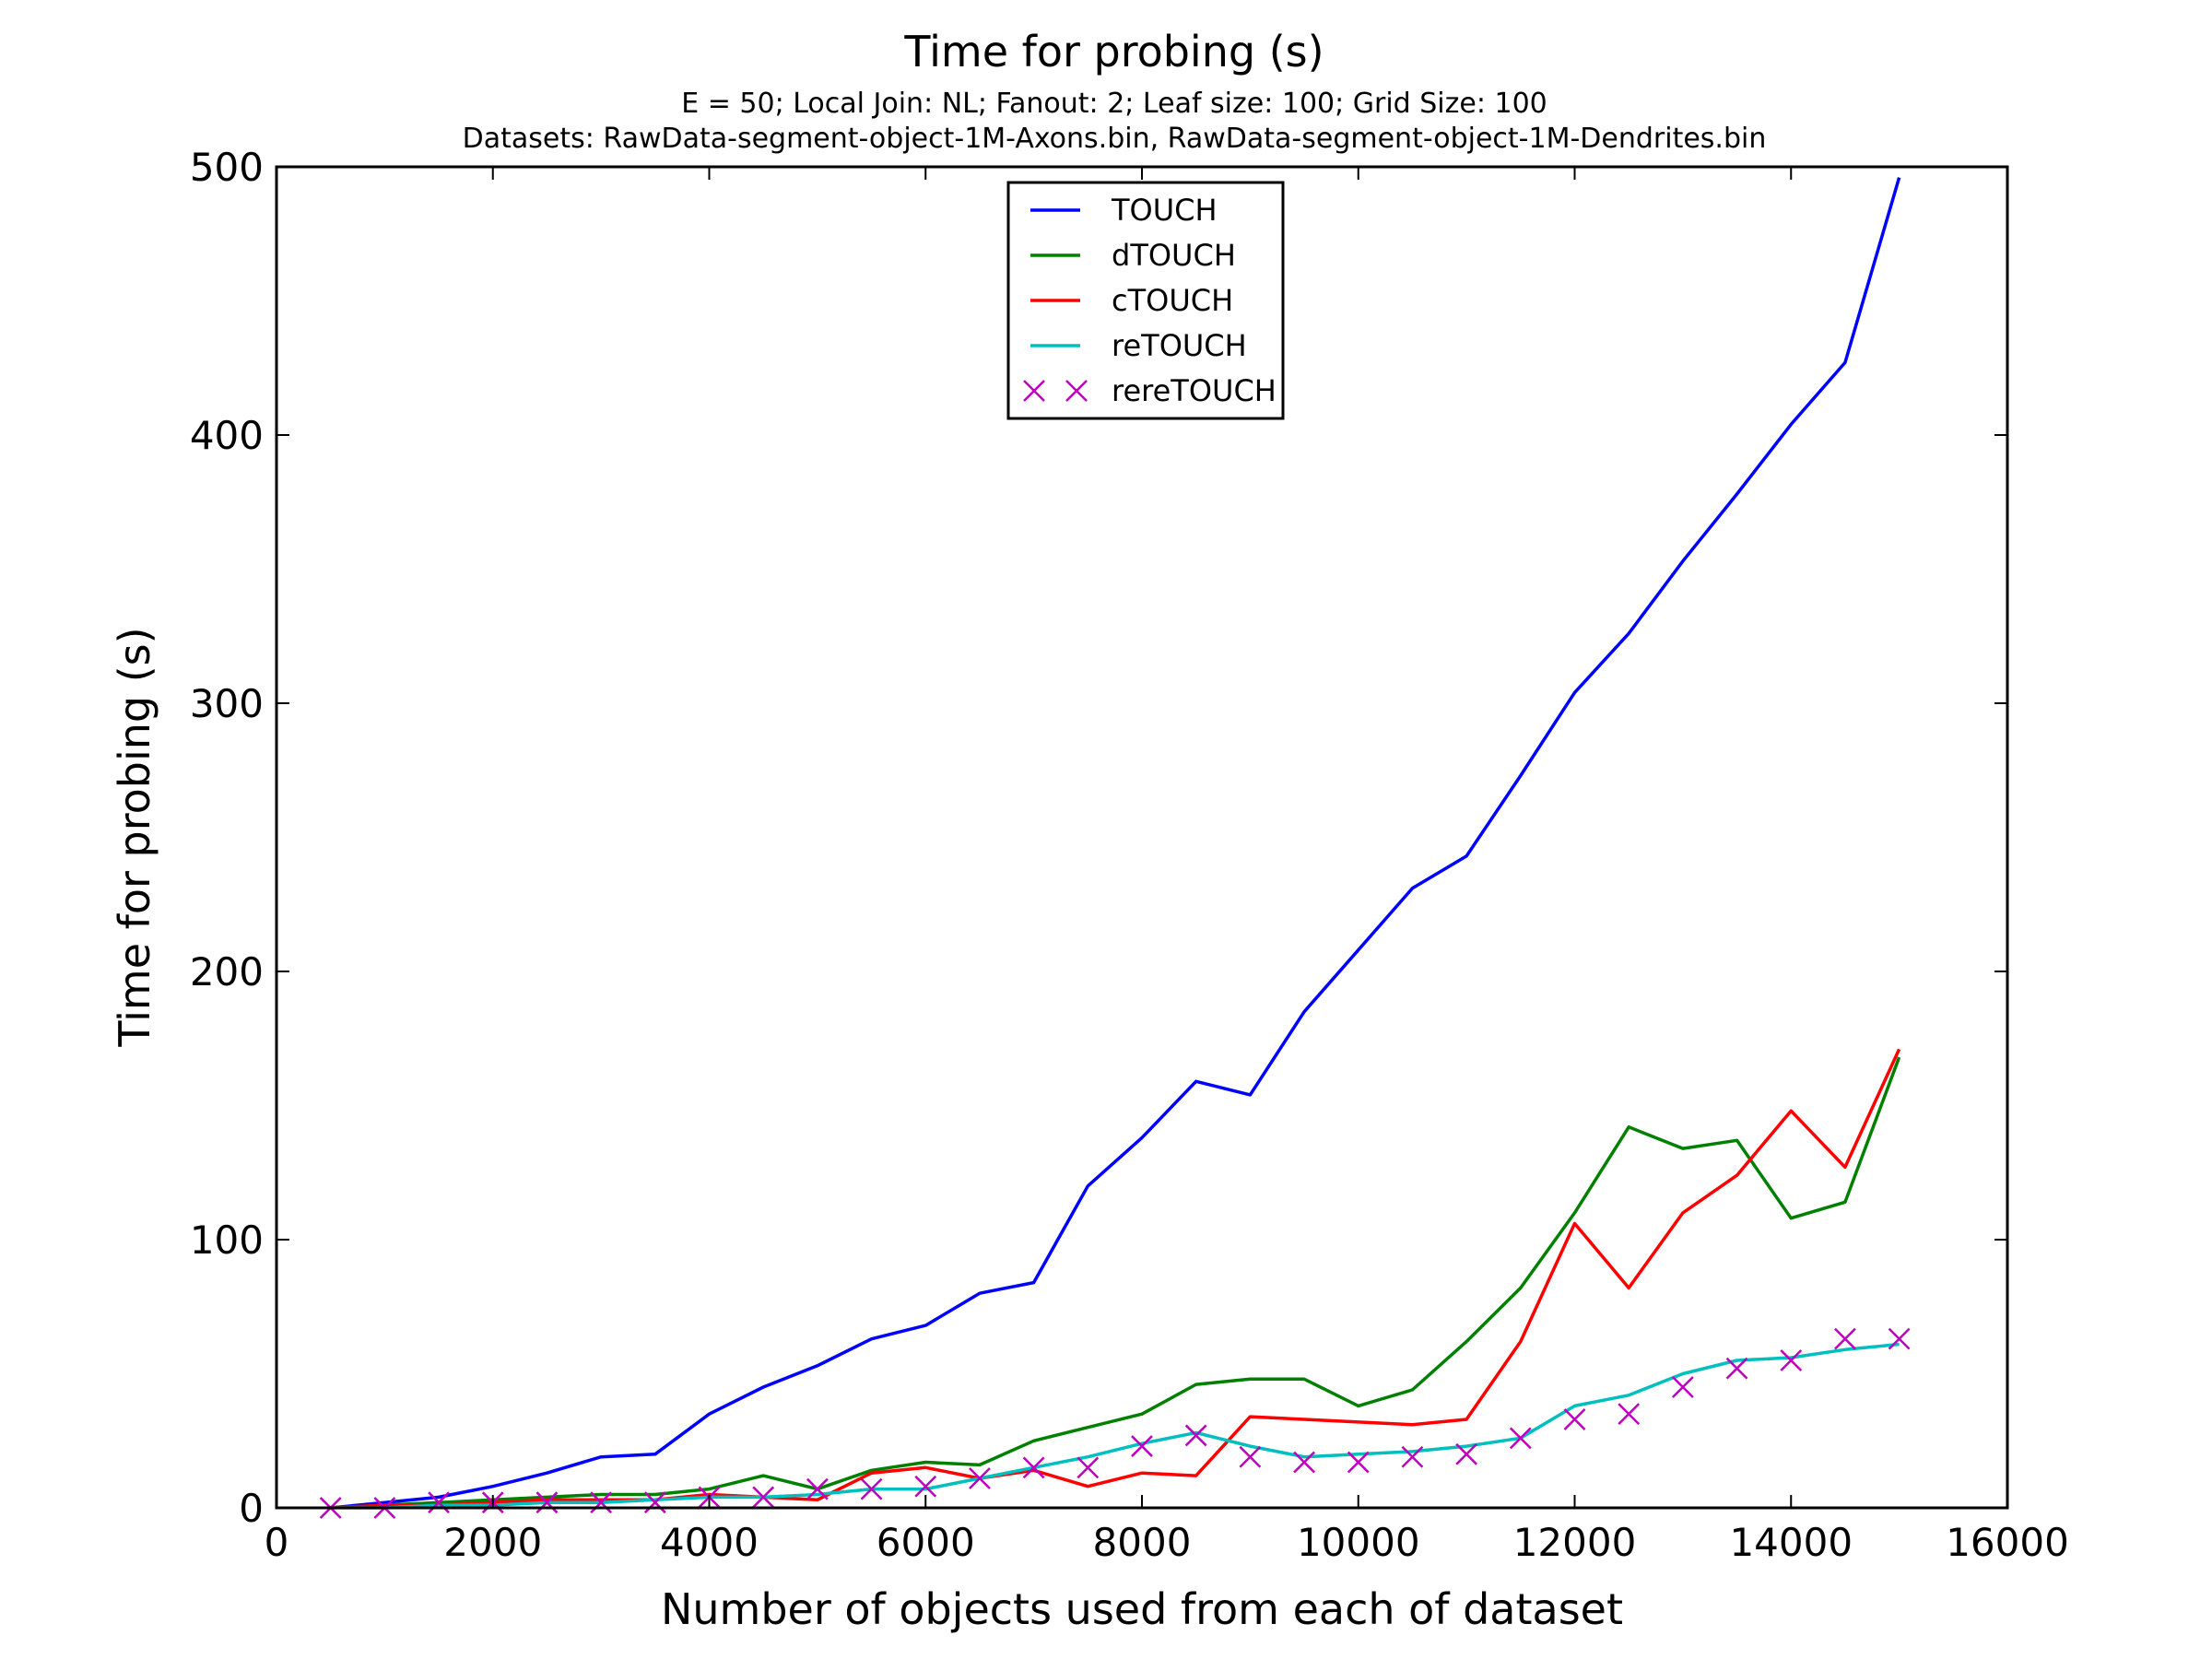  I want to click on series-line-retouch, so click(1115, 1426).